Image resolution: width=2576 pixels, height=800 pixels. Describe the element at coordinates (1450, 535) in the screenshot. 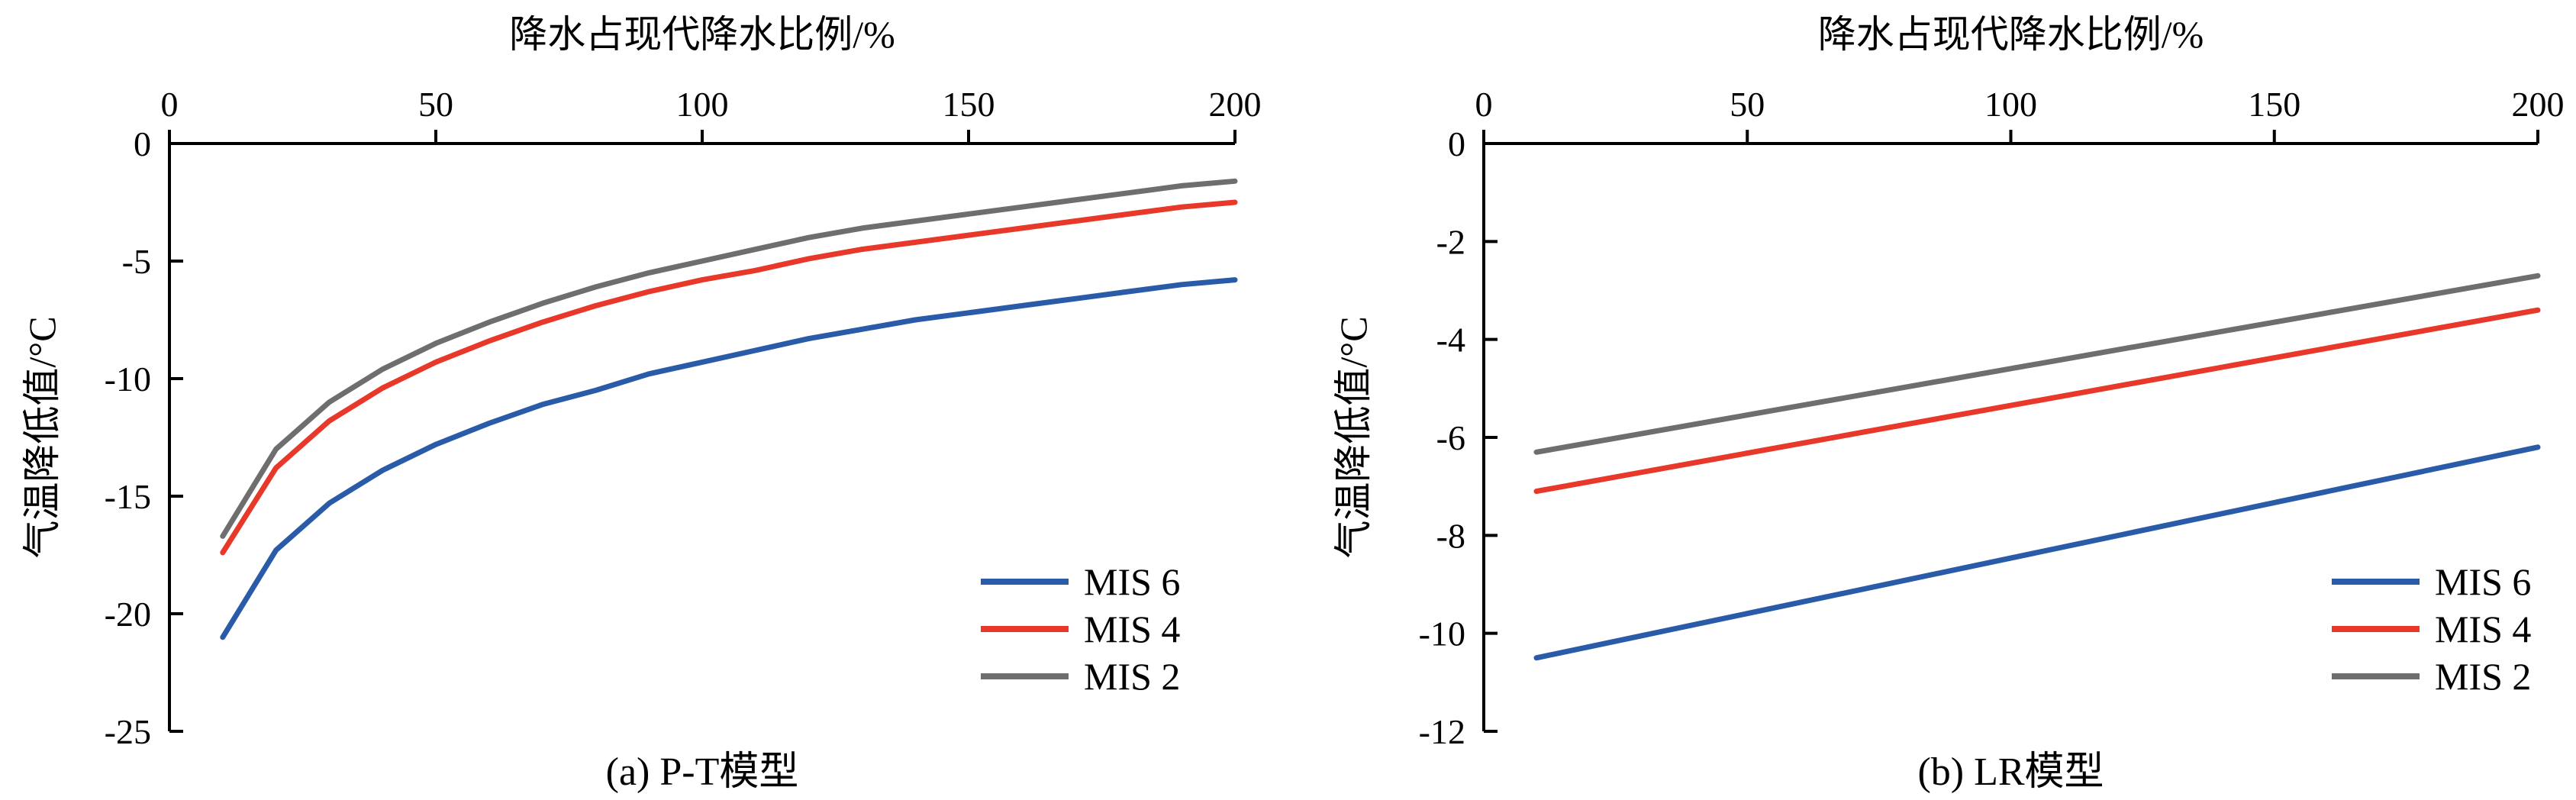

I see `y-tick-label: -8` at that location.